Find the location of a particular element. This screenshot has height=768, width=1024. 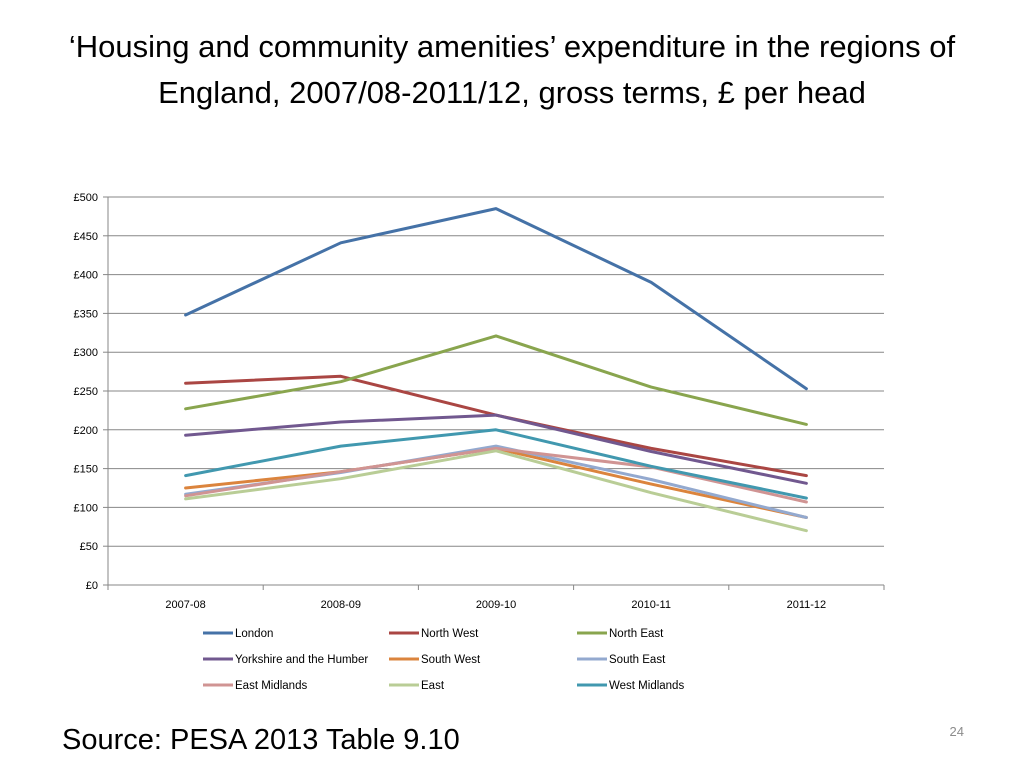

legend-label: North West is located at coordinates (450, 634).